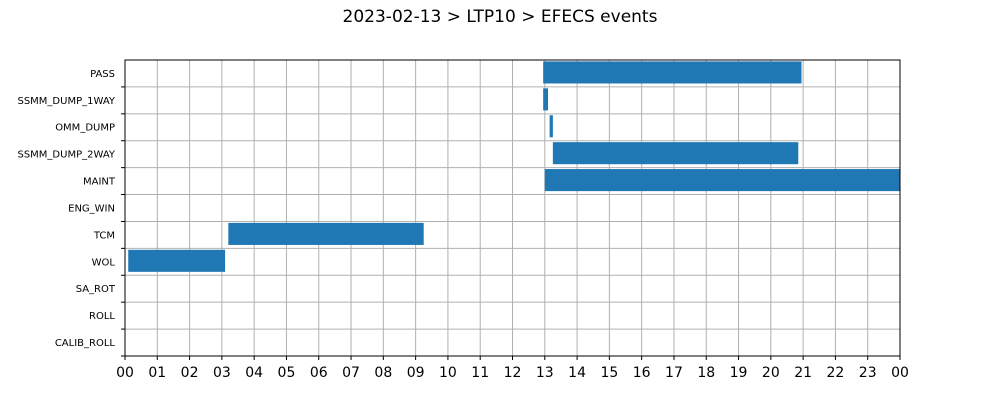  I want to click on y-tick-label: CALIB_ROLL, so click(85, 343).